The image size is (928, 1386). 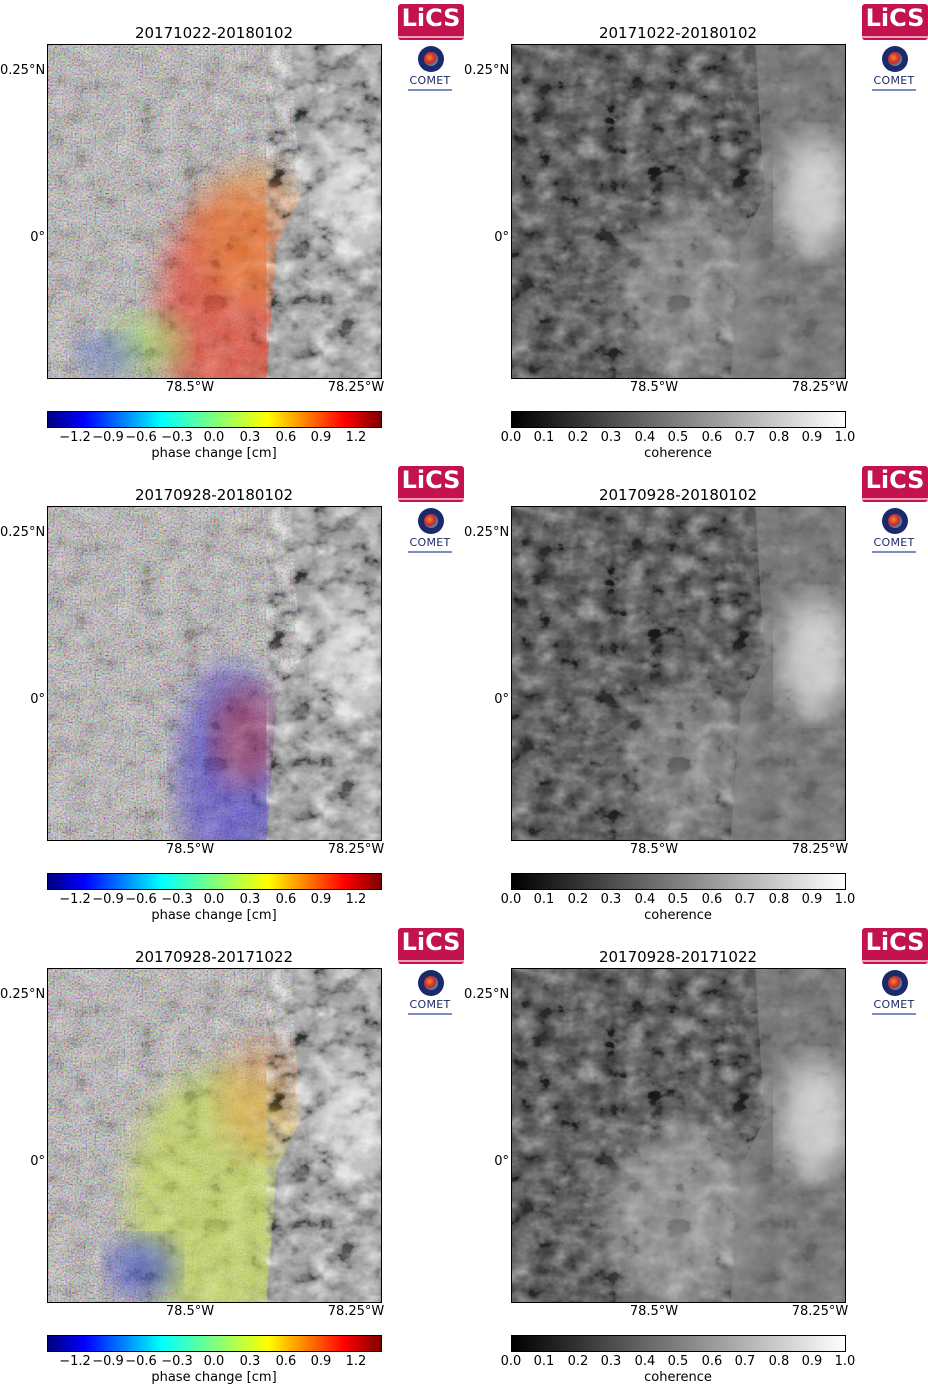 I want to click on colorbar-tick-label: 1.0, so click(x=845, y=1361).